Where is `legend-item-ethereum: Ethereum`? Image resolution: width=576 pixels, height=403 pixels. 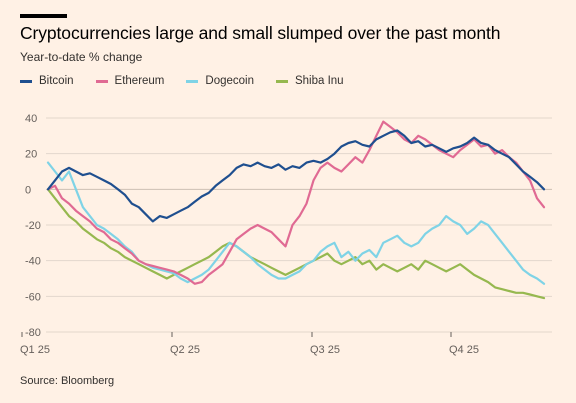 legend-item-ethereum: Ethereum is located at coordinates (130, 81).